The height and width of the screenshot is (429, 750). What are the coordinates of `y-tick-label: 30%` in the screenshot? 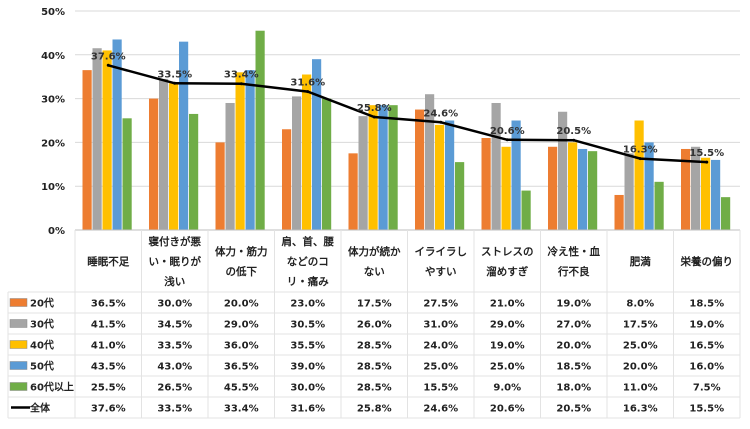 It's located at (53, 100).